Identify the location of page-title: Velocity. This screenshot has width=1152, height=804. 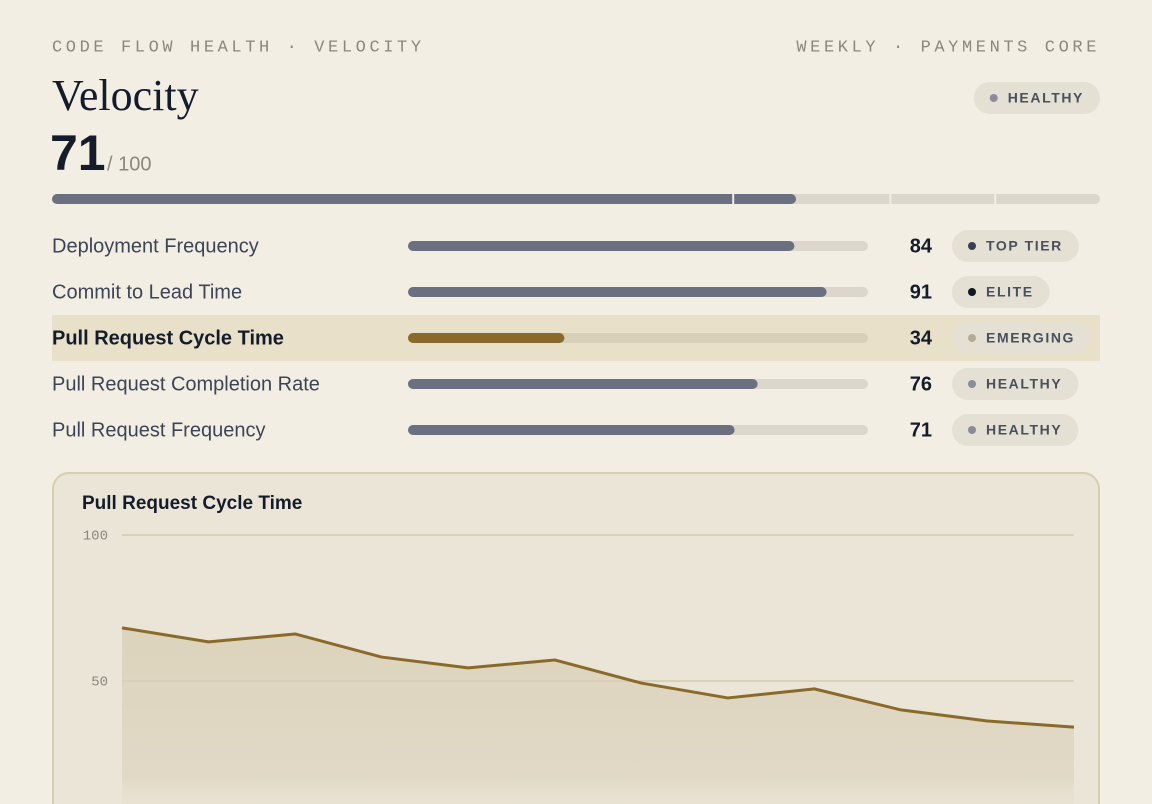
(125, 95).